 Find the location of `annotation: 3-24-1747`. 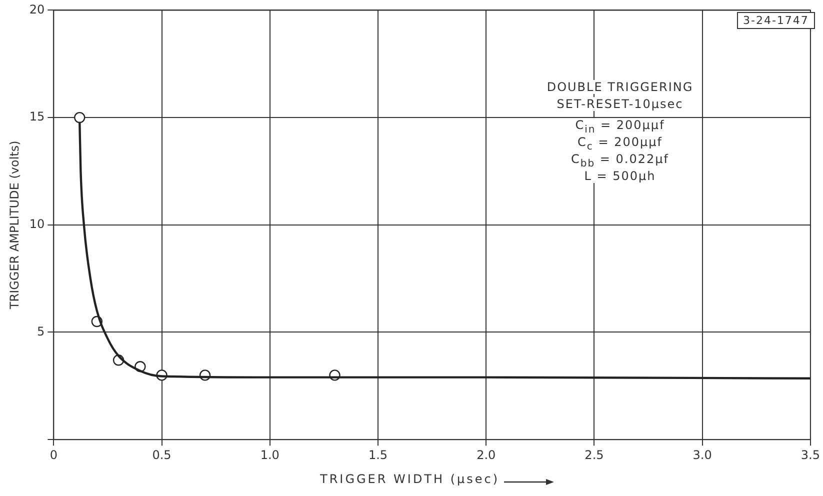

annotation: 3-24-1747 is located at coordinates (776, 20).